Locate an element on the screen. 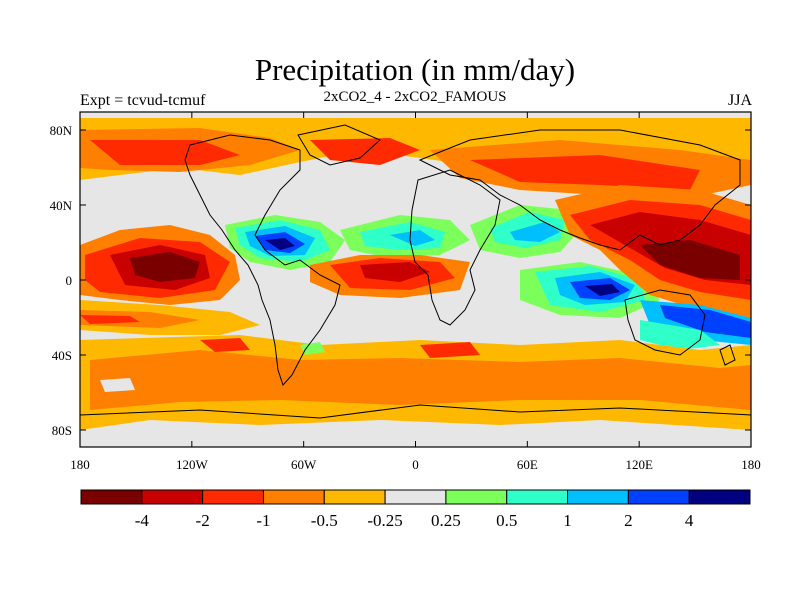 Image resolution: width=800 pixels, height=600 pixels. colorbar-label: -0.25 is located at coordinates (384, 520).